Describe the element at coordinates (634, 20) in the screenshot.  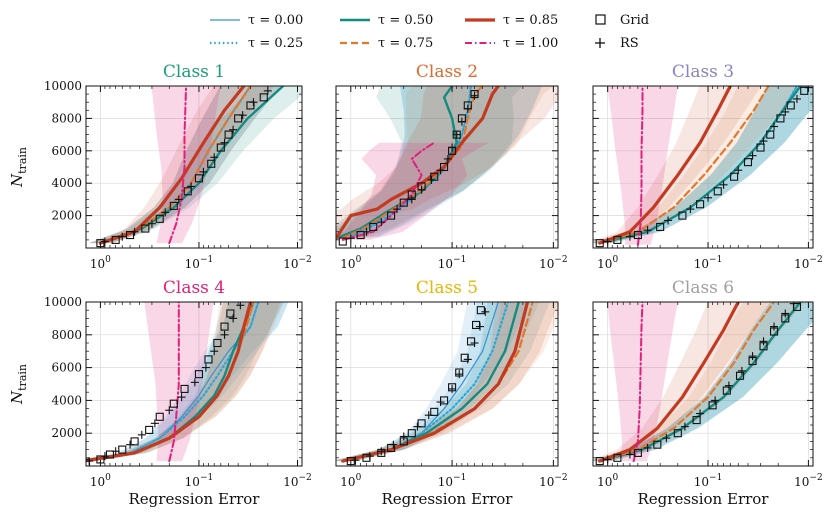
I see `legend-label: Grid` at that location.